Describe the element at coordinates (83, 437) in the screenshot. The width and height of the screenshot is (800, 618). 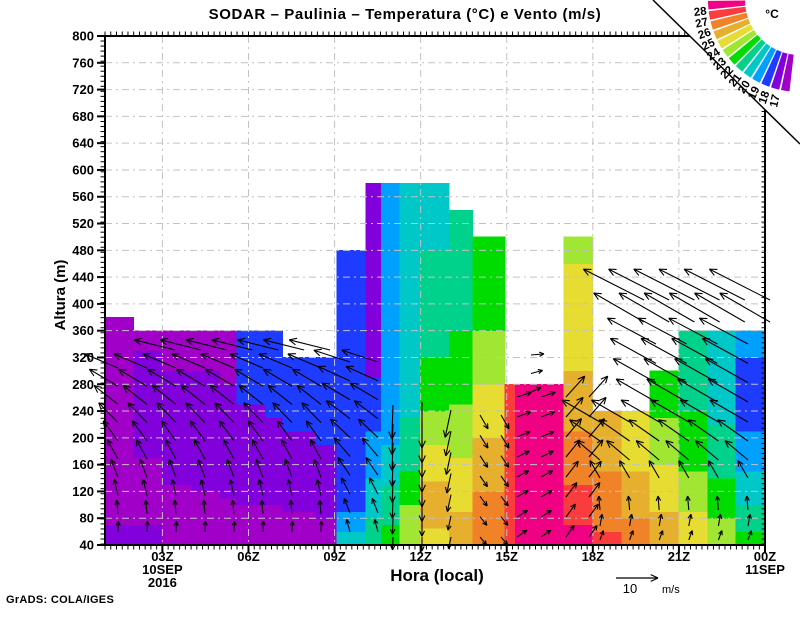
I see `svg-text: 200` at that location.